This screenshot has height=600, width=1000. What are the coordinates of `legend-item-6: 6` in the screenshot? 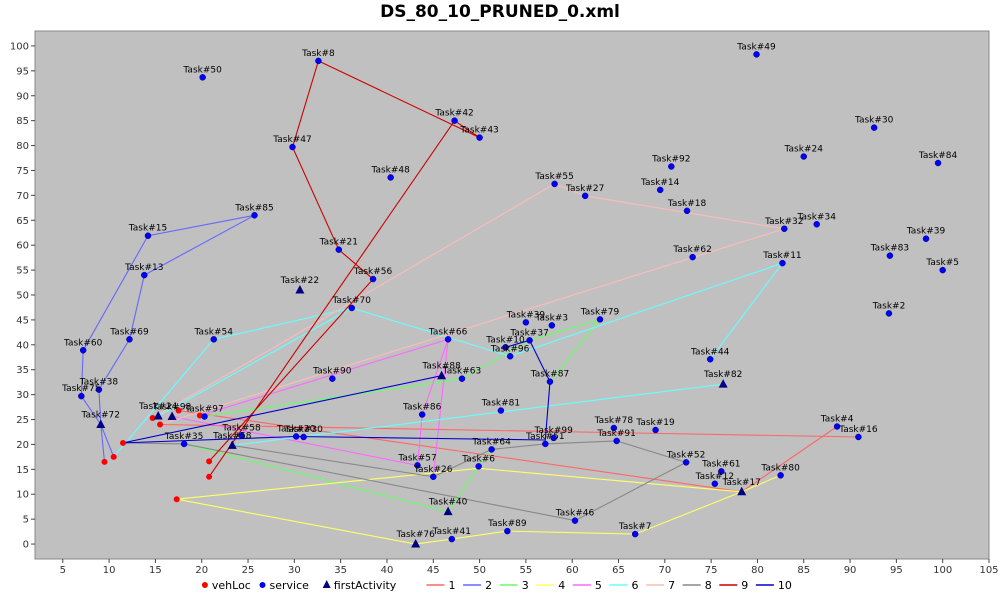 It's located at (624, 585).